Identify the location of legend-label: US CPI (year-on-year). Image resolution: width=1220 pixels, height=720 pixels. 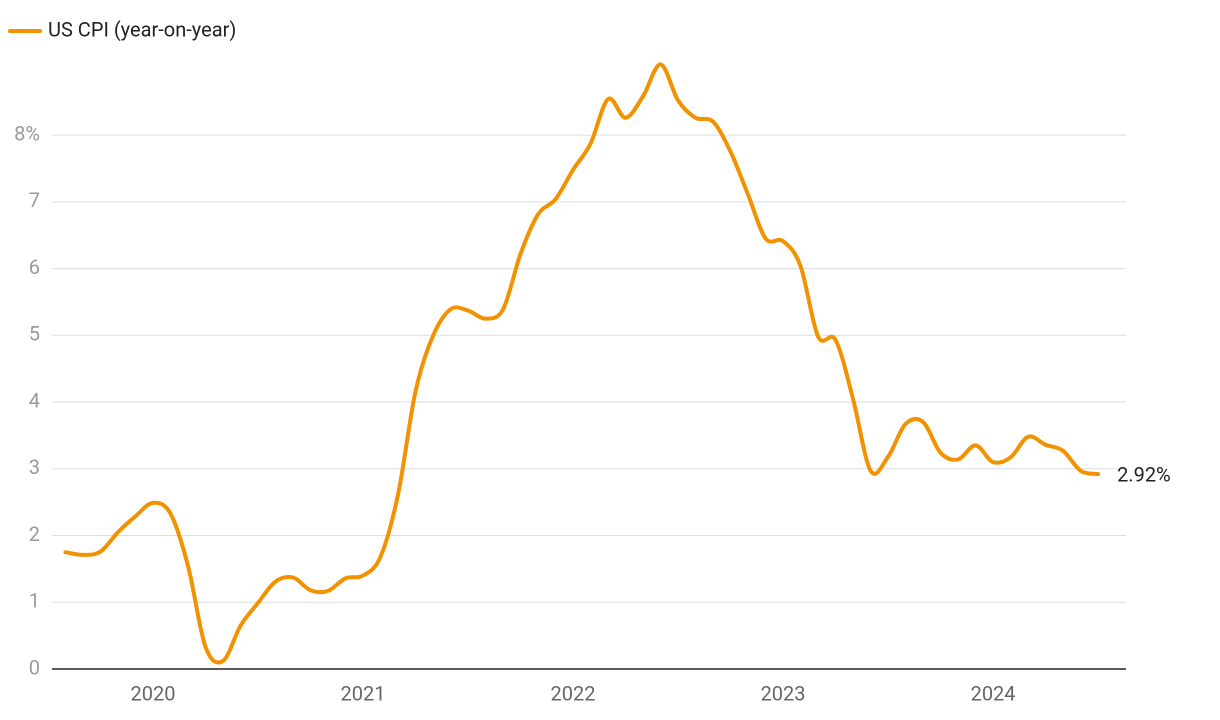
(142, 29).